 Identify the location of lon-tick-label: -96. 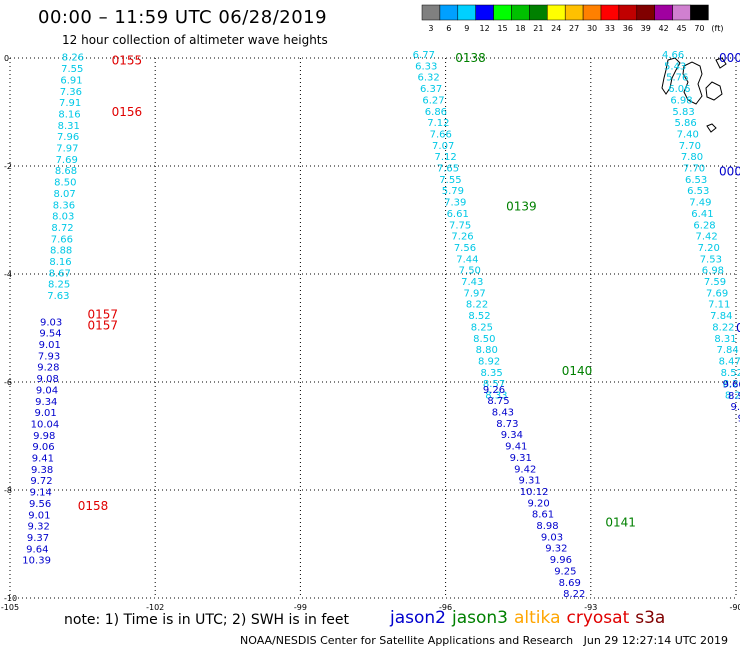
(445, 607).